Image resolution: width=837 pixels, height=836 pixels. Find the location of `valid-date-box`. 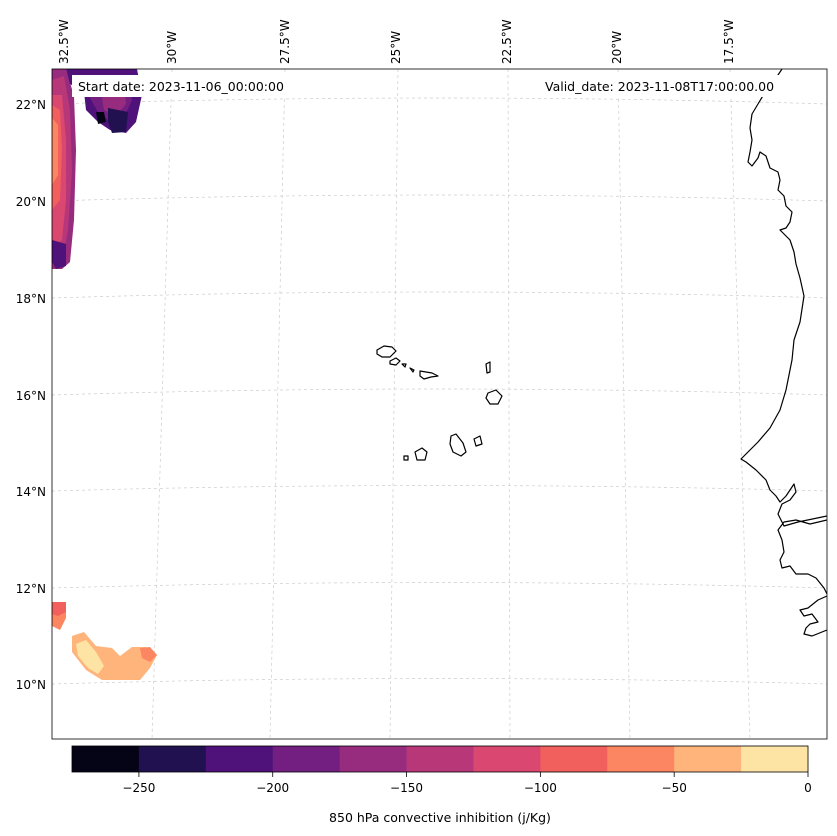

valid-date-box is located at coordinates (673, 86).